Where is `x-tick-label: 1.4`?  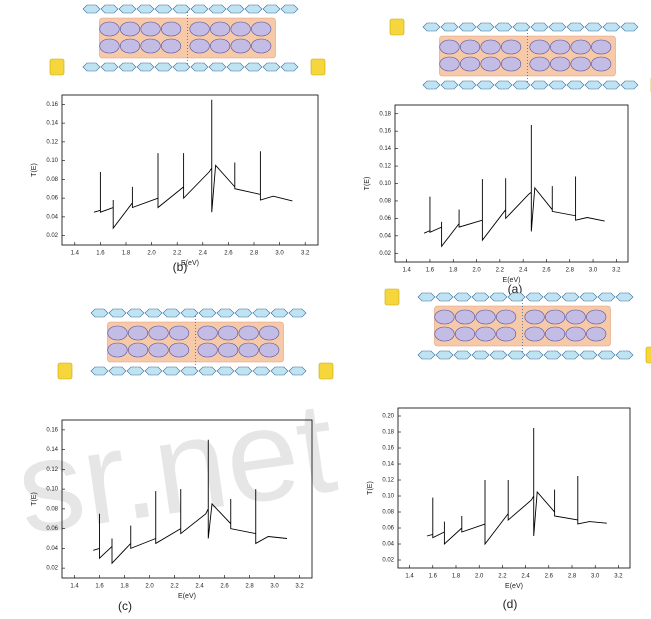 x-tick-label: 1.4 is located at coordinates (406, 271).